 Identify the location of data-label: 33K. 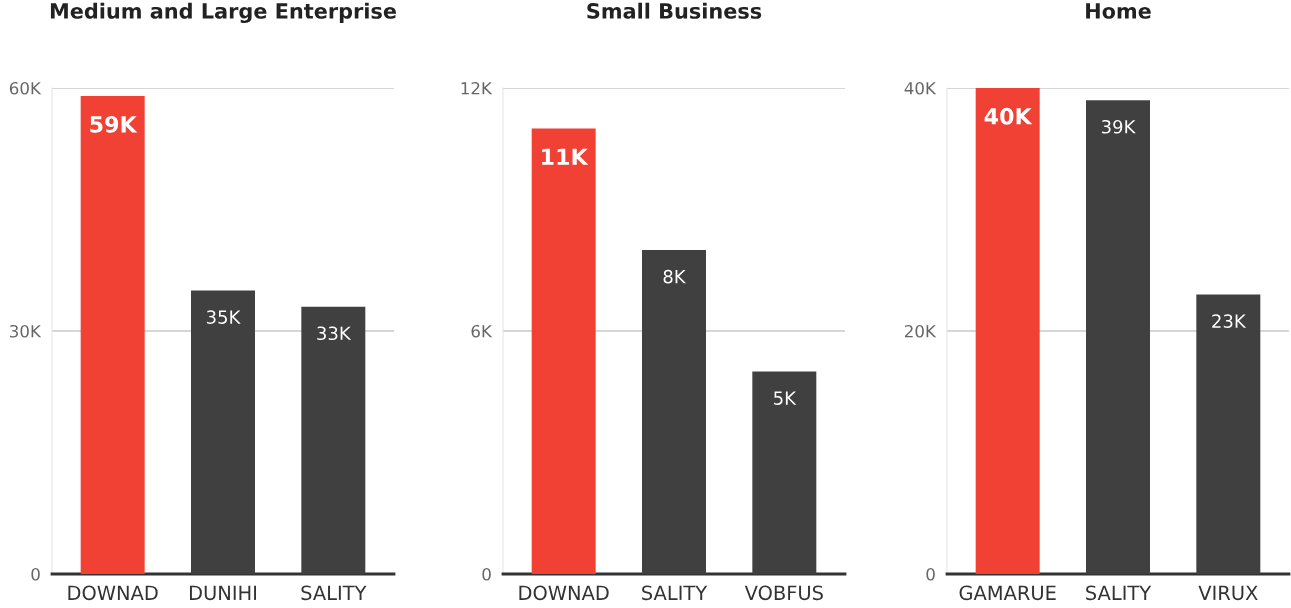
(334, 333).